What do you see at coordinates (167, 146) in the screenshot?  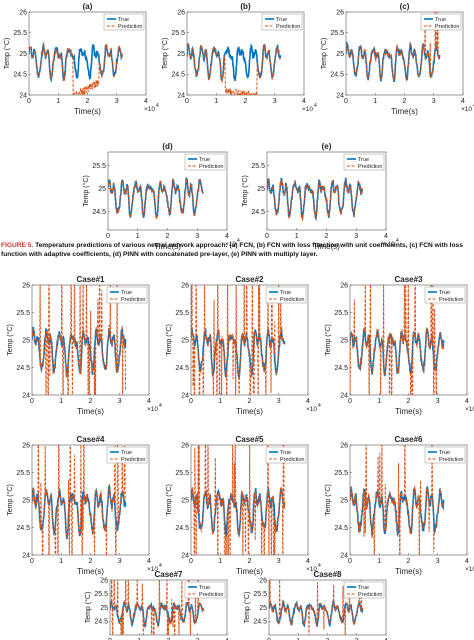 I see `chart-title: (d)` at bounding box center [167, 146].